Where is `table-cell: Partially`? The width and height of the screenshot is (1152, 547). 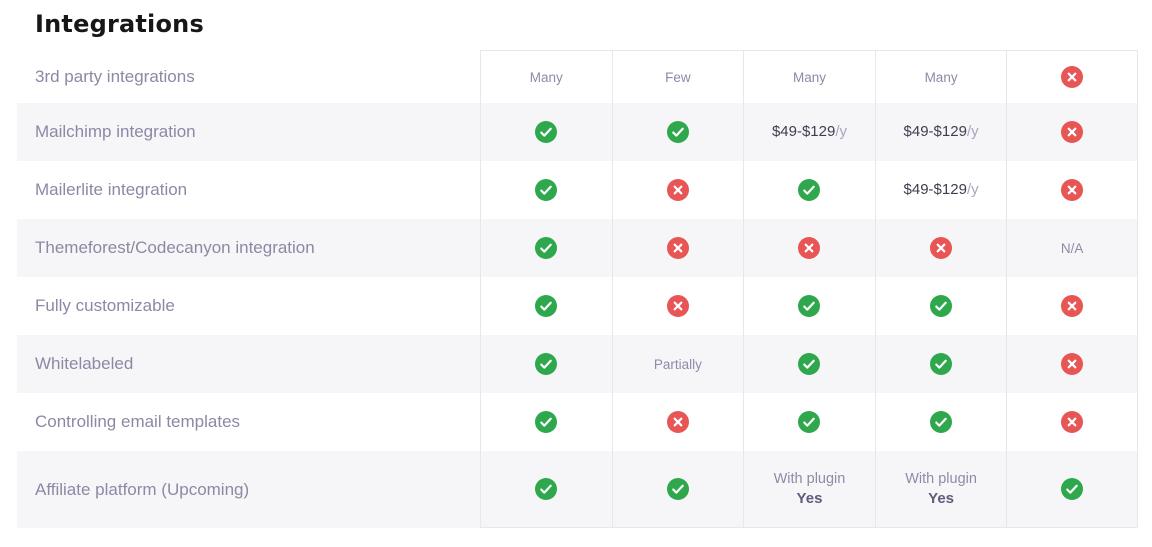
table-cell: Partially is located at coordinates (677, 364).